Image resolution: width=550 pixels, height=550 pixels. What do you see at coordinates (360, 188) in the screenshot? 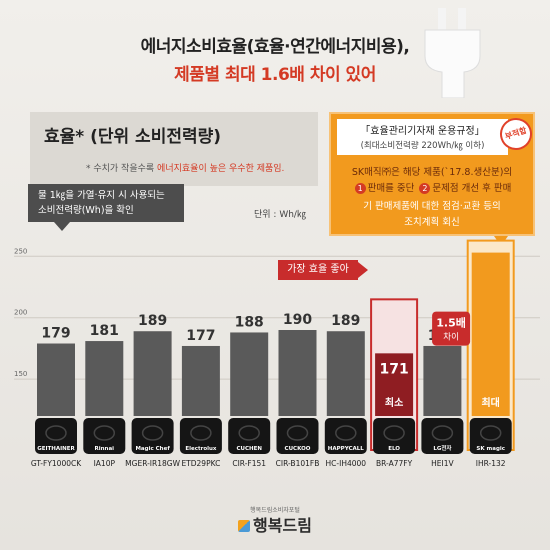
I see `number-badge-1: 1` at bounding box center [360, 188].